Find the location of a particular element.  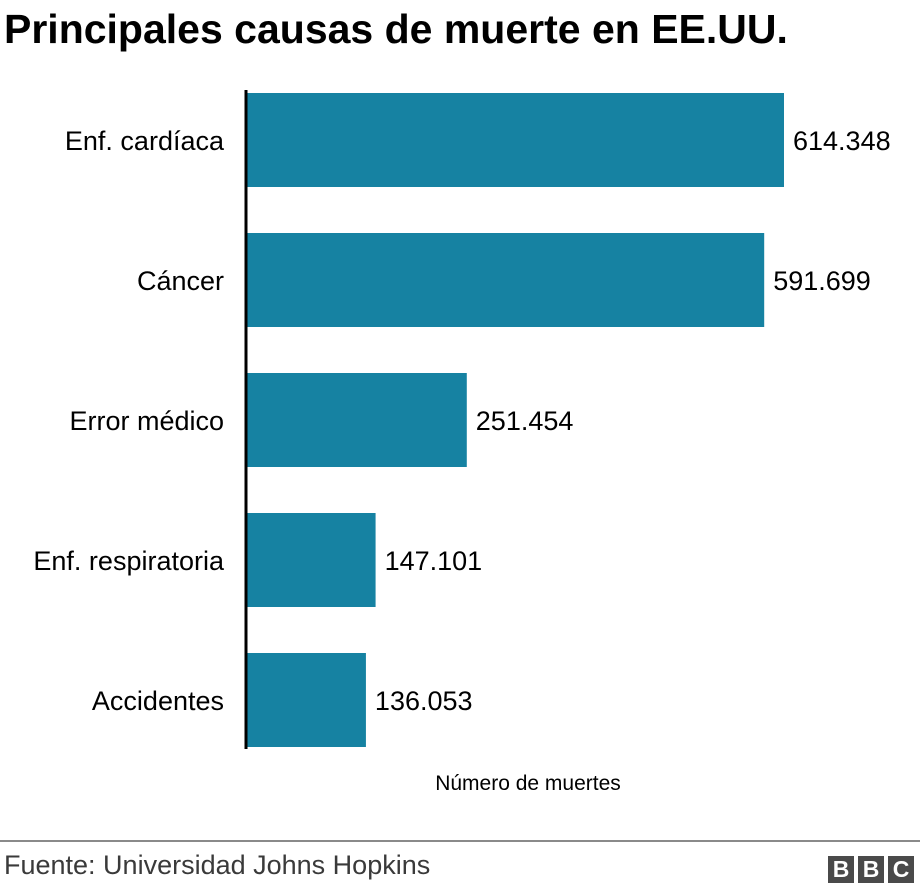

logo-letter-2: B is located at coordinates (871, 869).